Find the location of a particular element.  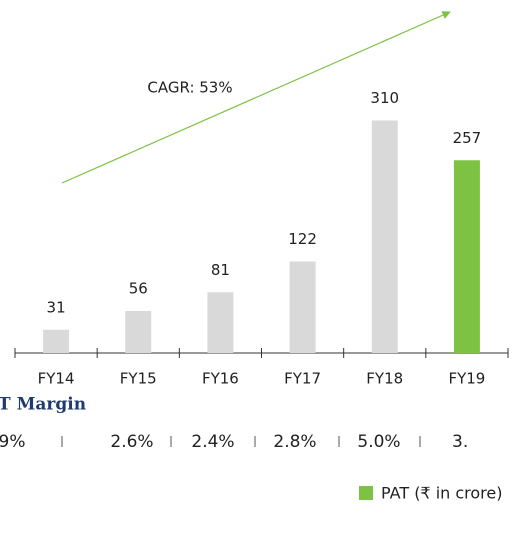

x-tick-label: FY14 is located at coordinates (56, 379).